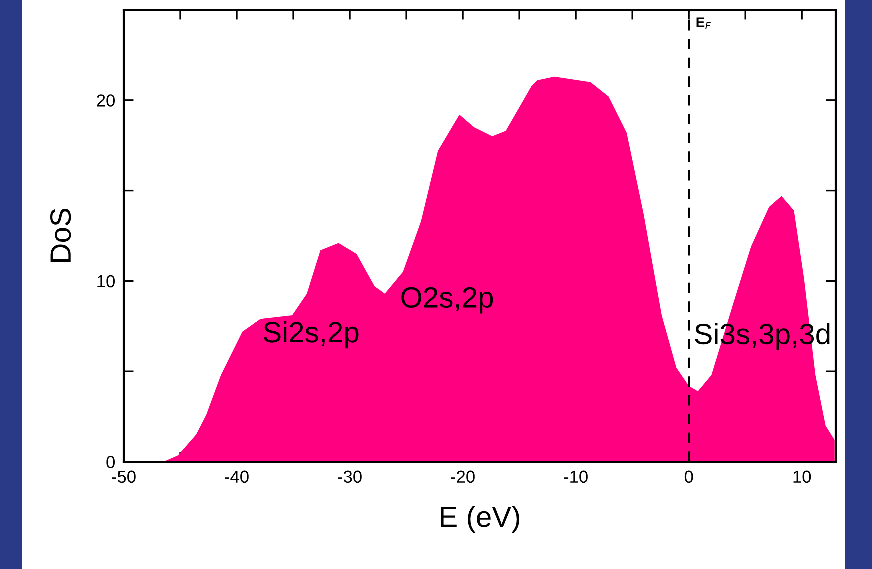 The image size is (872, 569). What do you see at coordinates (803, 477) in the screenshot?
I see `x-tick-label: 10` at bounding box center [803, 477].